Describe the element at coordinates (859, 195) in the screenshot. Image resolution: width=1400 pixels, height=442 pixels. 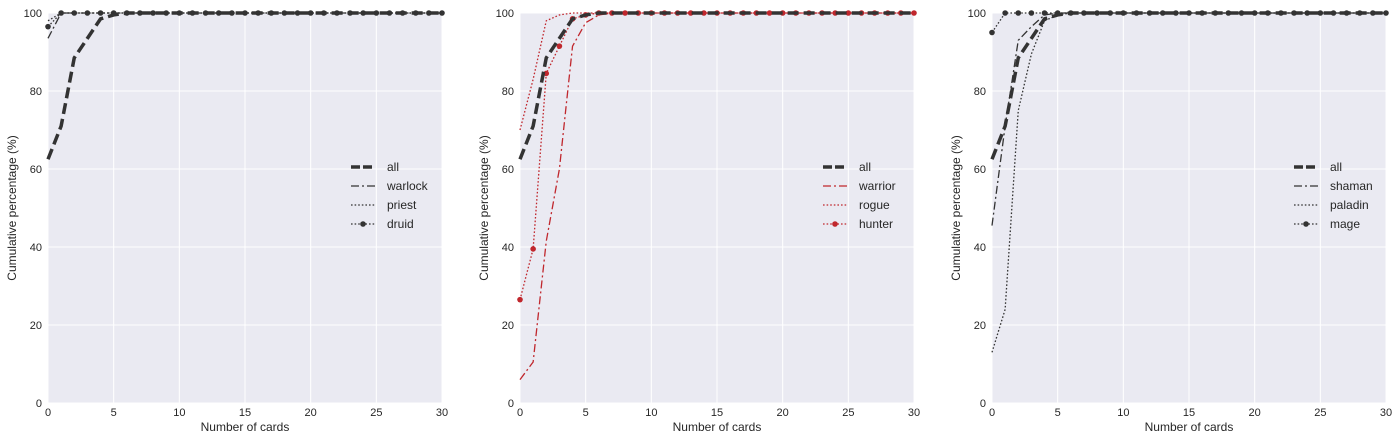
I see `legend: all warrior rogue hunter` at that location.